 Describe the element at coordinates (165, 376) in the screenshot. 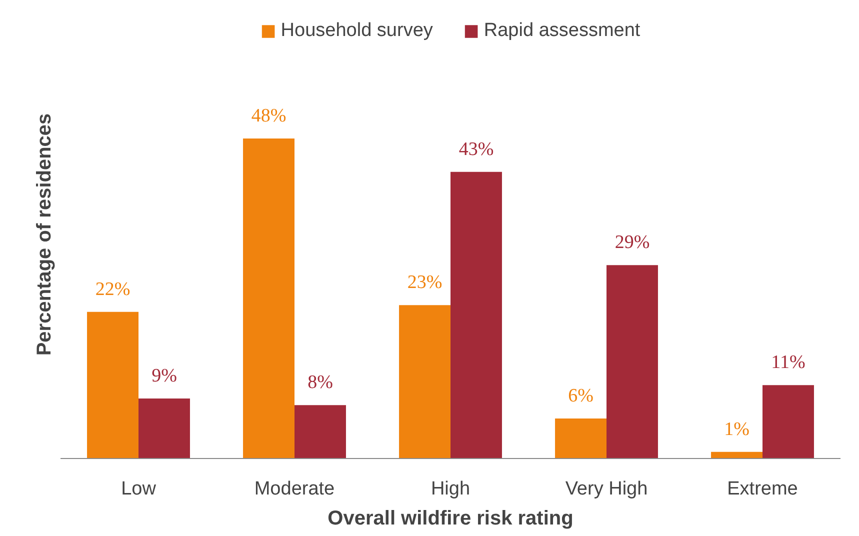

I see `data-label: 9%` at that location.